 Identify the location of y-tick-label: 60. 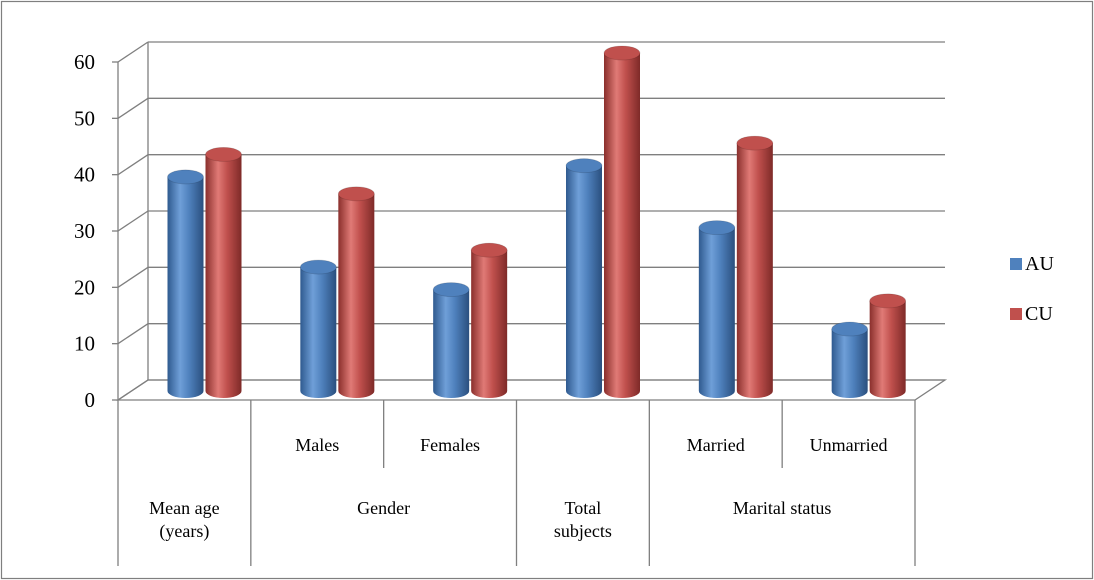
(84, 62).